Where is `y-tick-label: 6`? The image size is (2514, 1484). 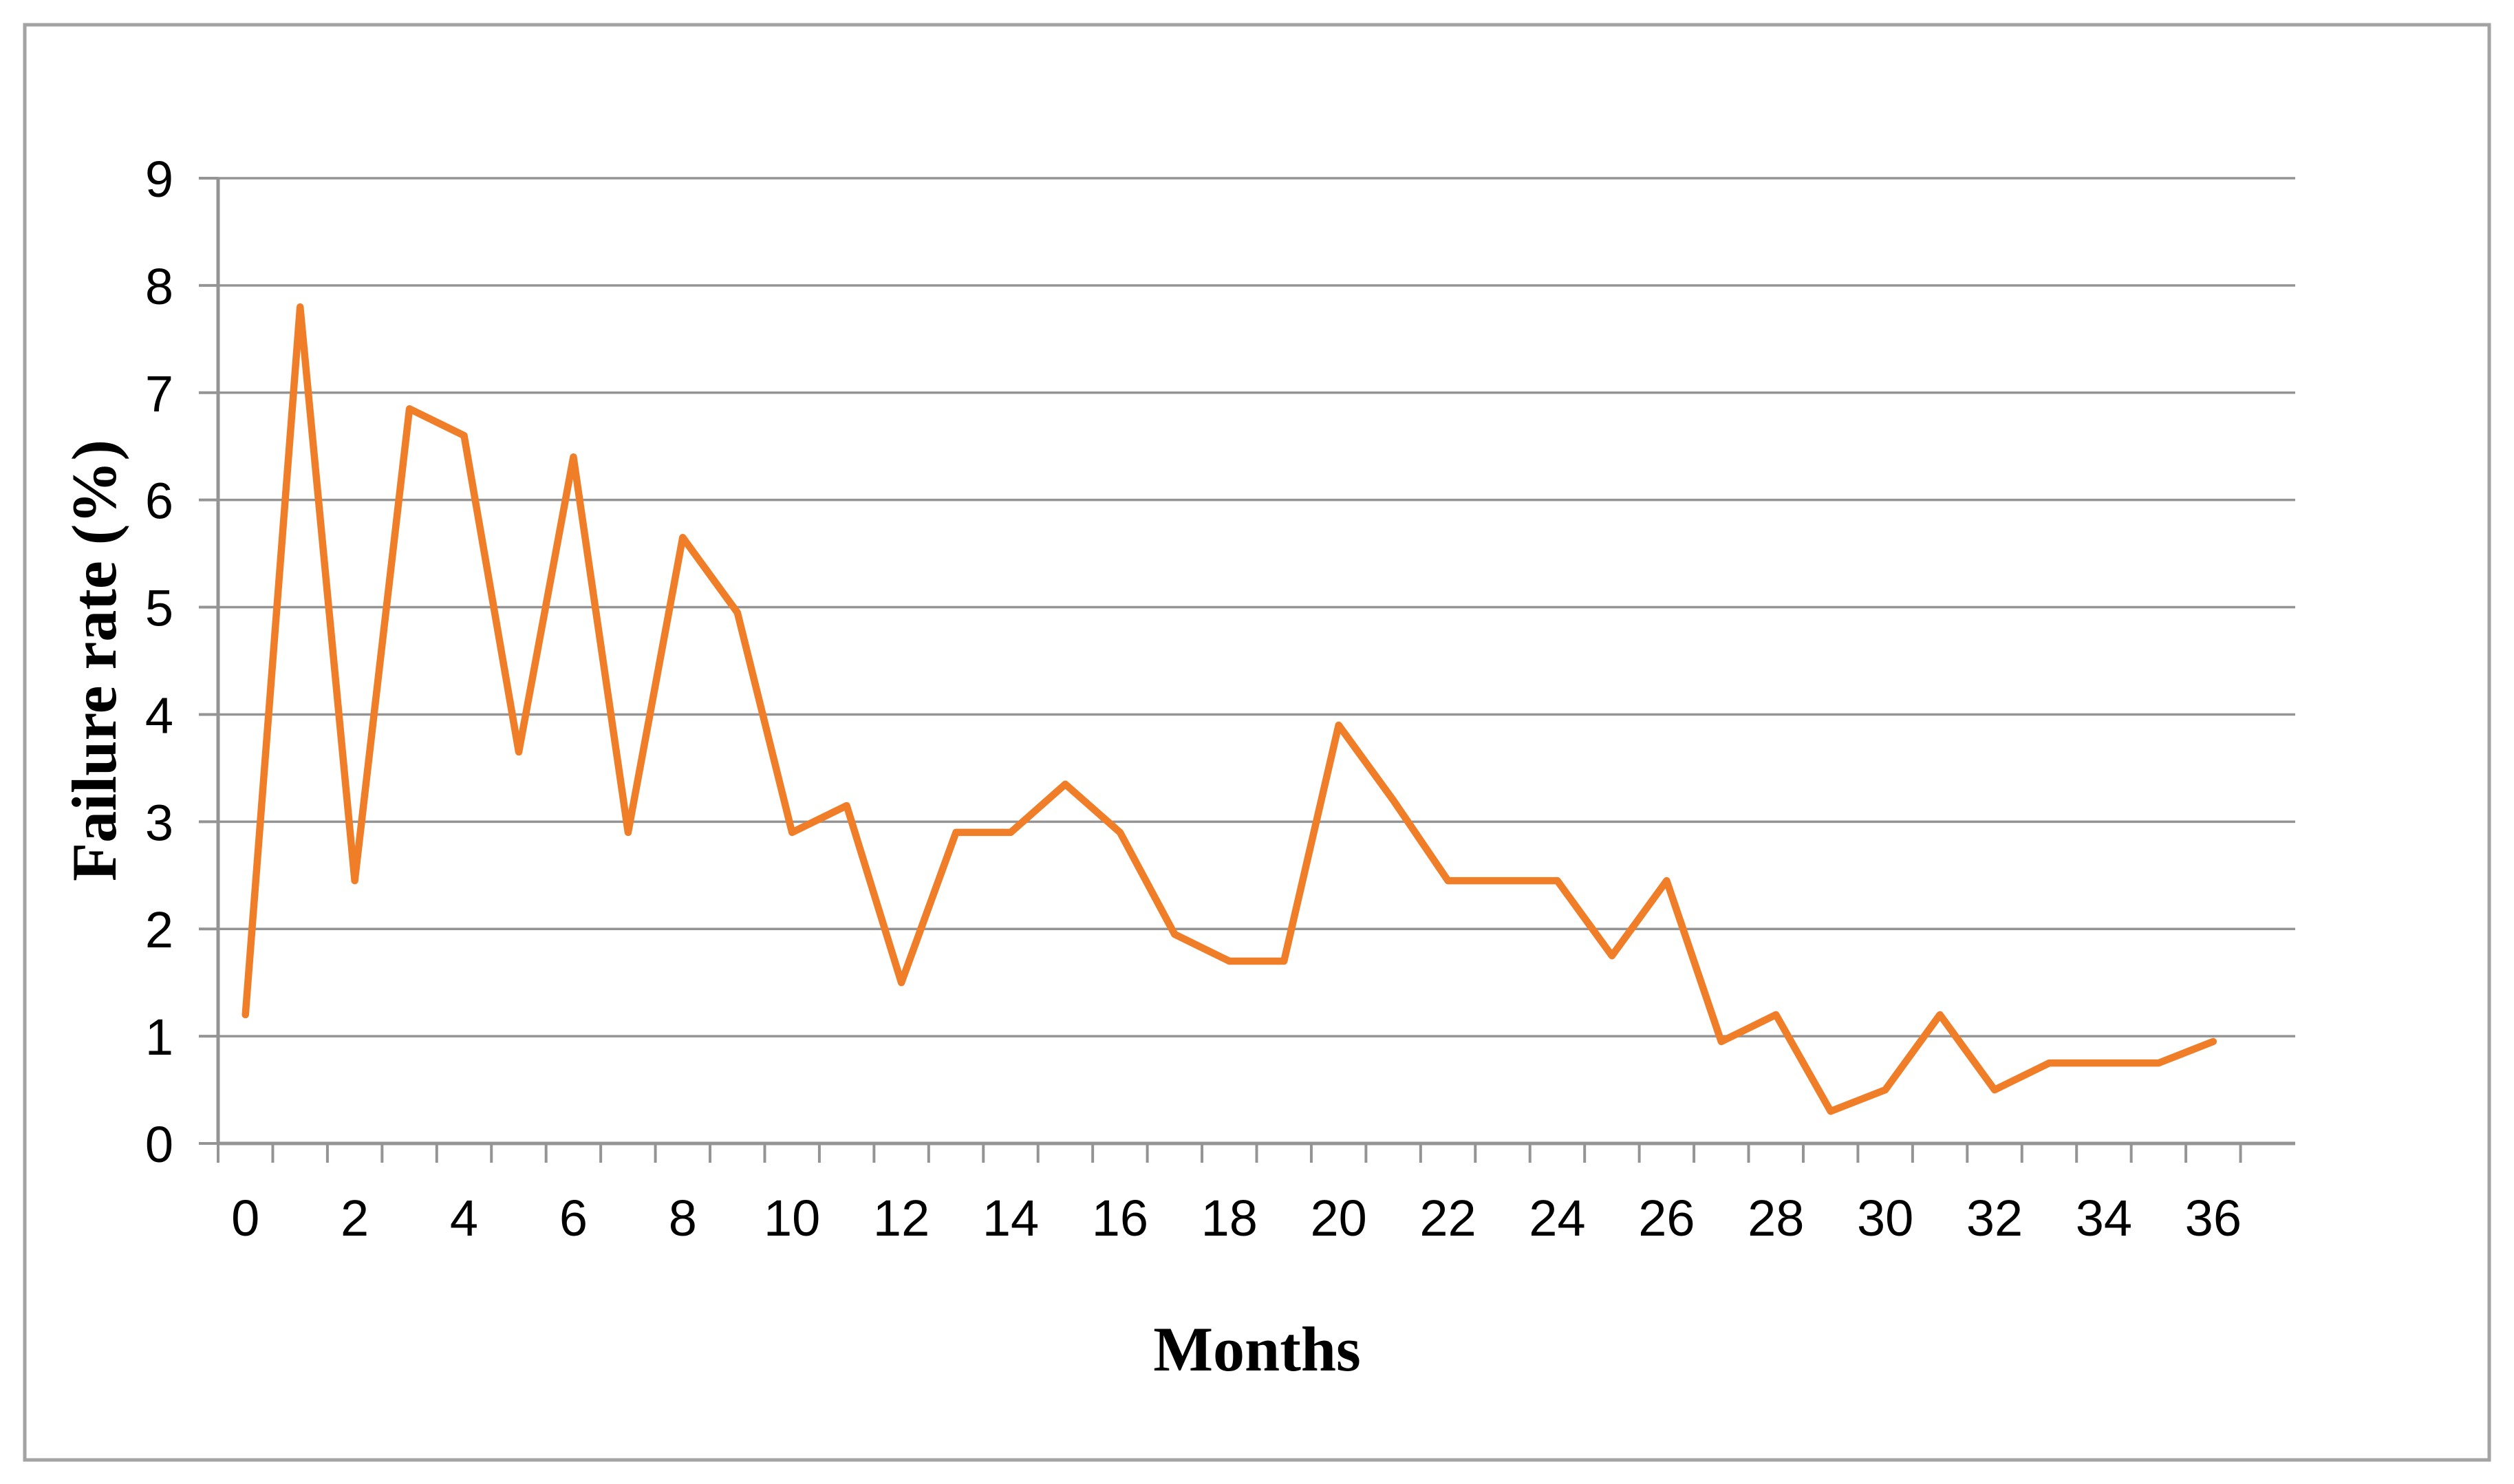
y-tick-label: 6 is located at coordinates (159, 501).